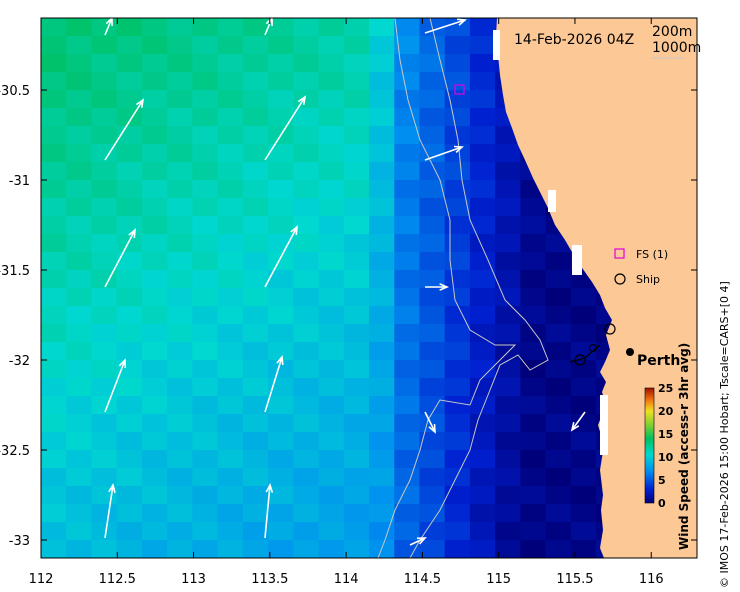  I want to click on x-tick-label: 113.5, so click(269, 579).